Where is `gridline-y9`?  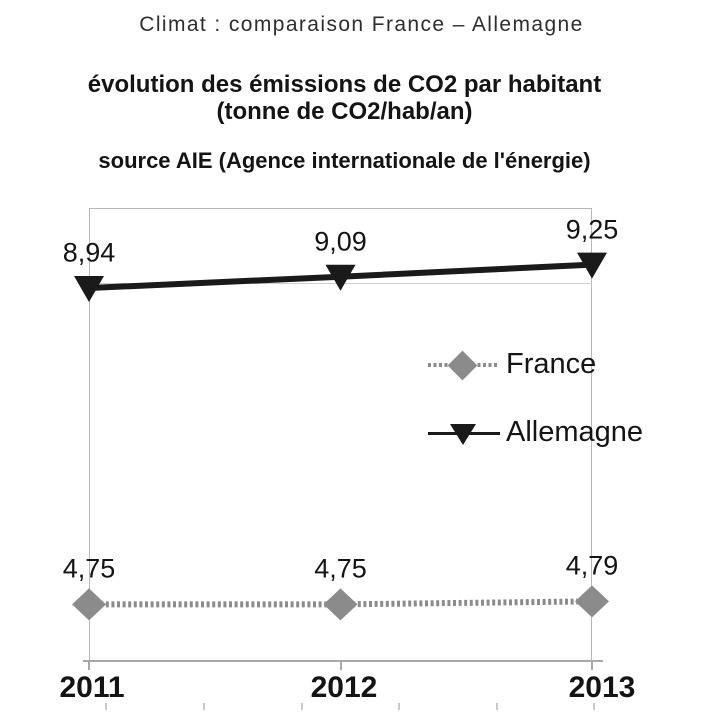 gridline-y9 is located at coordinates (341, 283).